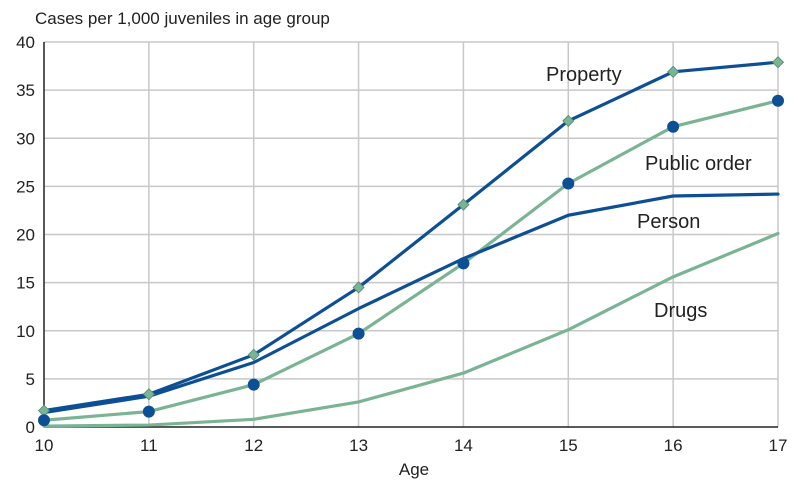 Image resolution: width=798 pixels, height=482 pixels. Describe the element at coordinates (673, 445) in the screenshot. I see `x-tick-label: 16` at that location.